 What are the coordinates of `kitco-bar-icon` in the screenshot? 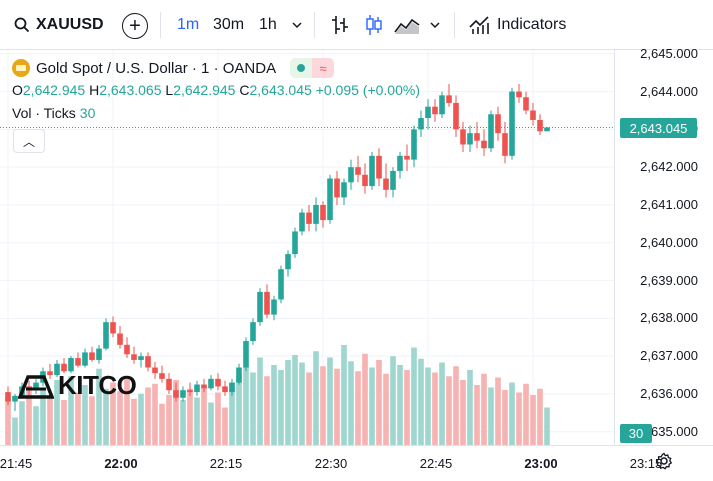 It's located at (36, 386).